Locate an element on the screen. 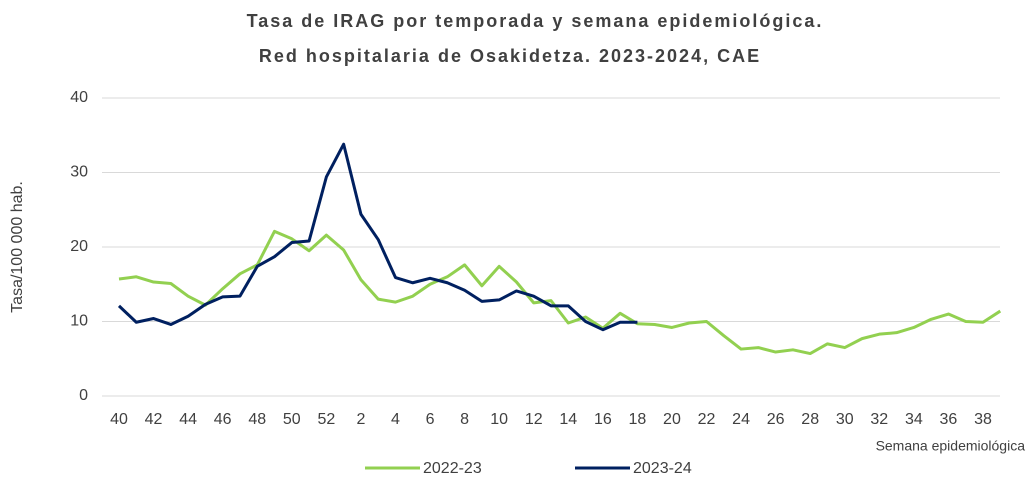  x-tick-label: 30 is located at coordinates (845, 419).